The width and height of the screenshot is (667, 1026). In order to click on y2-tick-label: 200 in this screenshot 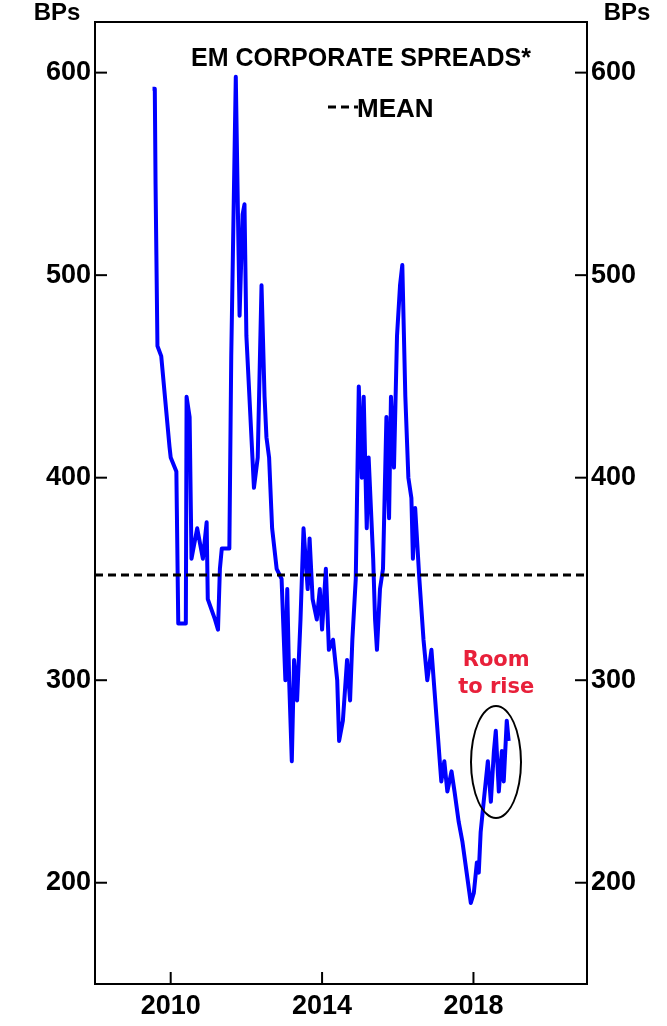, I will do `click(614, 881)`.